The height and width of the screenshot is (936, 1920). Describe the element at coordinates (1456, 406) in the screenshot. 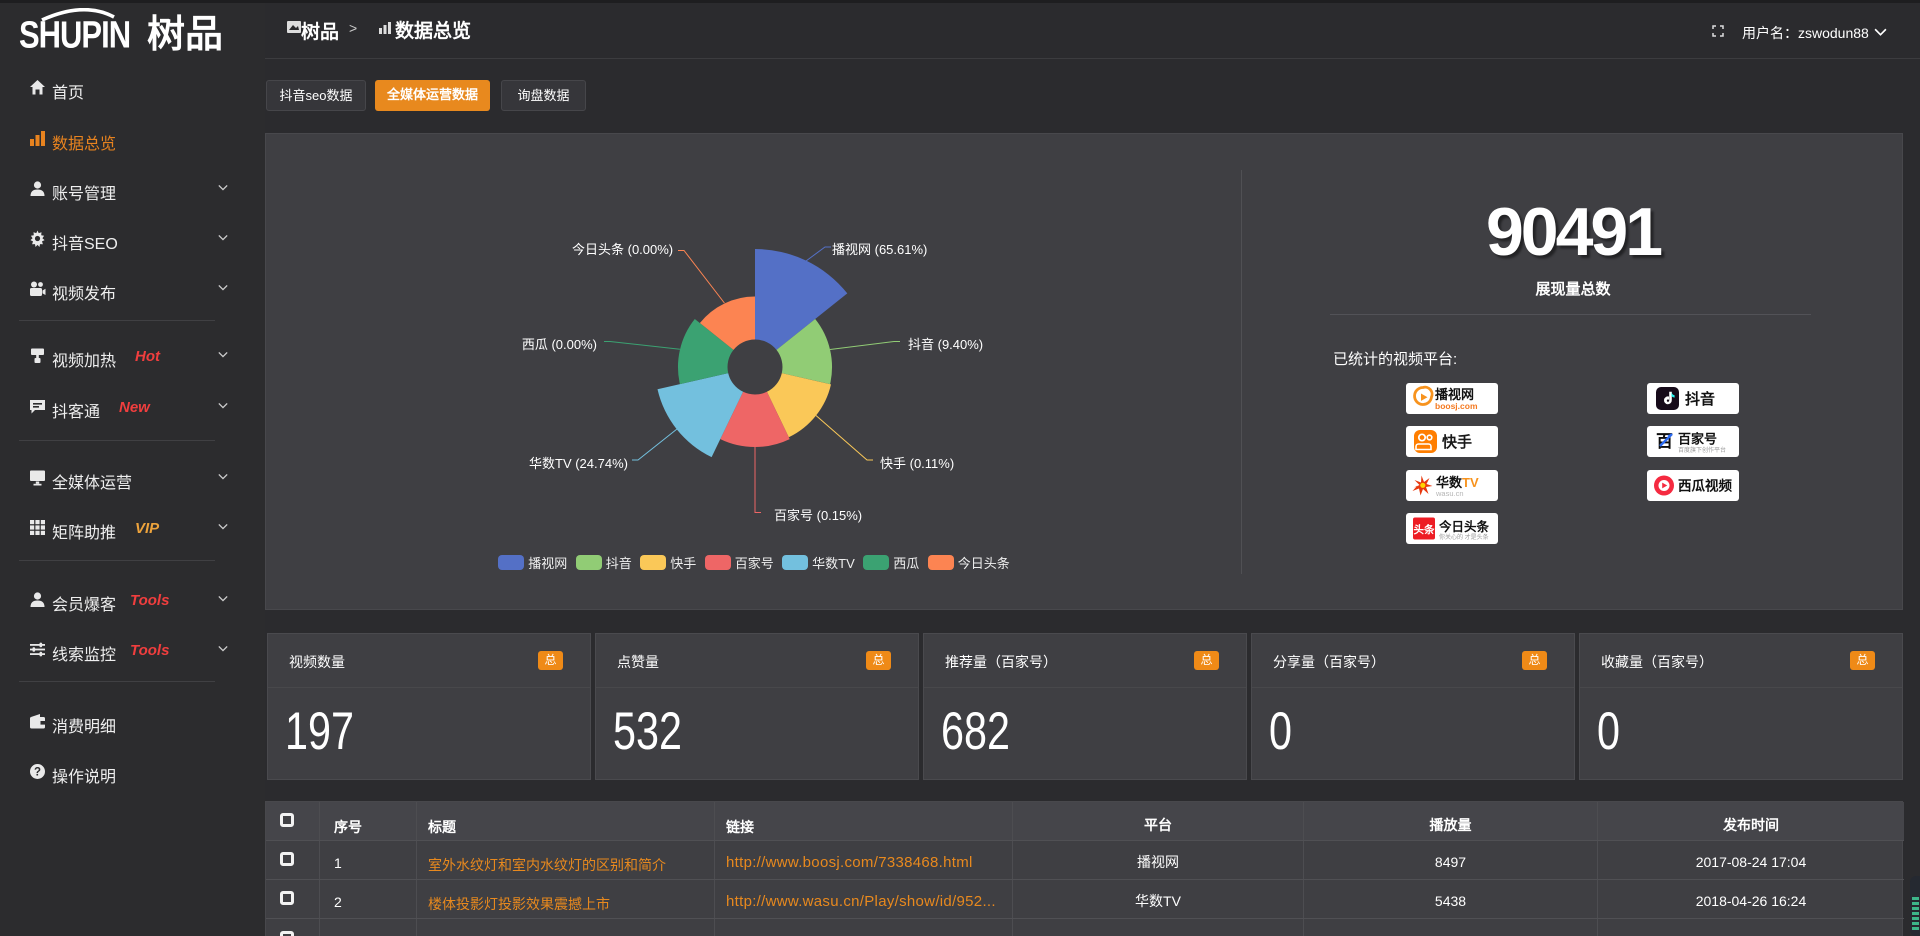

I see `svg-text: boosj.com` at that location.